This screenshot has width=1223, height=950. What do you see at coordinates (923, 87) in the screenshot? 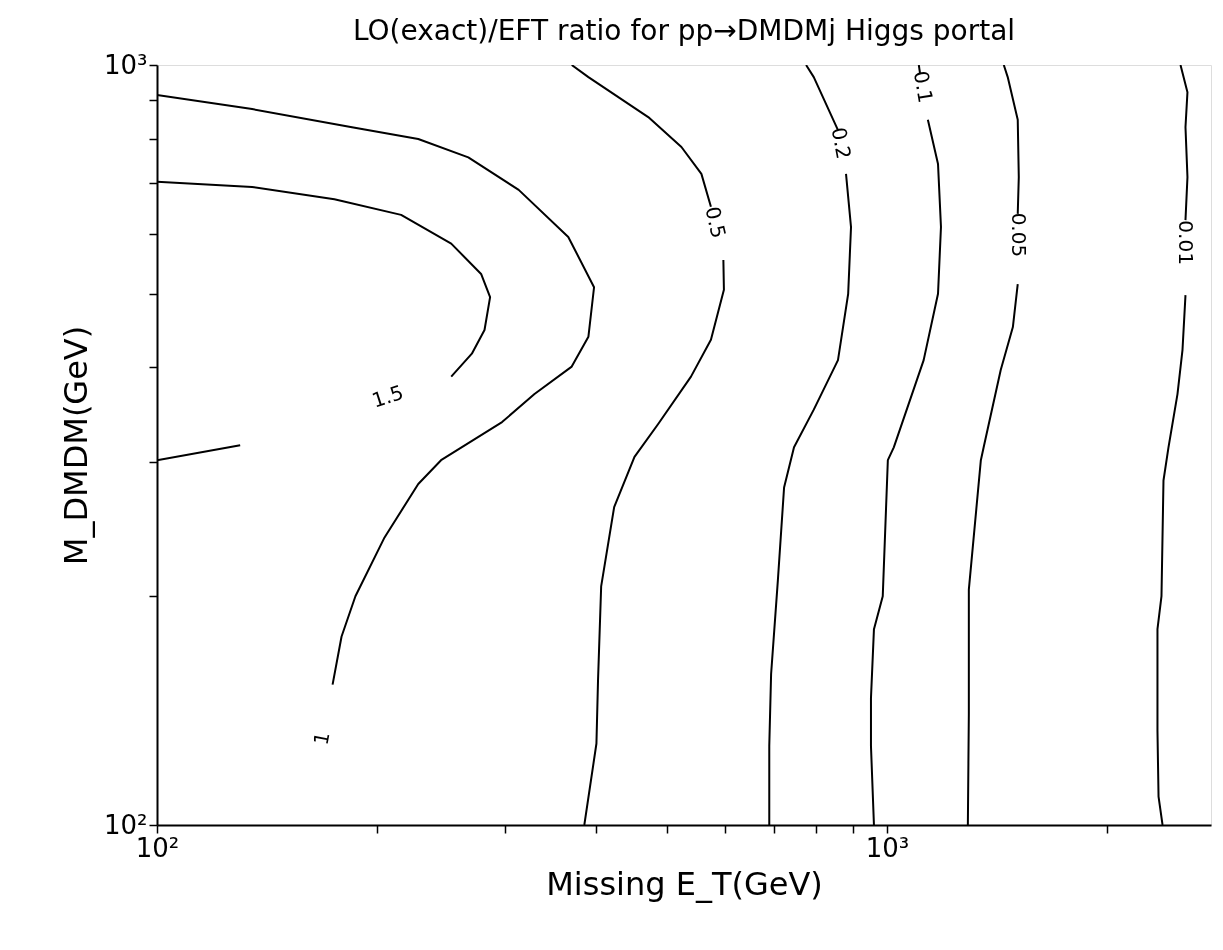
I see `text: 0.1` at bounding box center [923, 87].